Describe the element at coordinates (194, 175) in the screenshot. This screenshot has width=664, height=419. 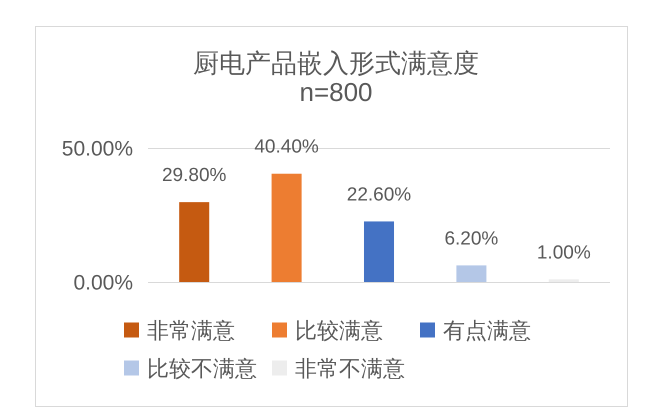
I see `data-label: 29.80%` at that location.